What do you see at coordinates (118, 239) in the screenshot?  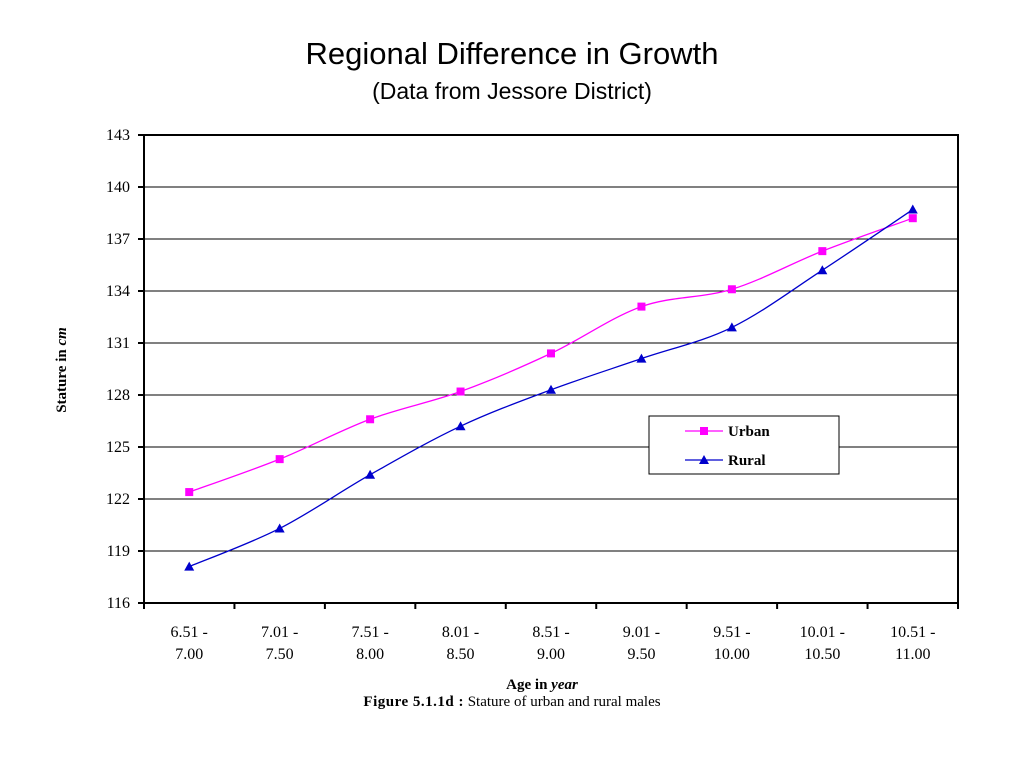 I see `y-tick-label: 137` at bounding box center [118, 239].